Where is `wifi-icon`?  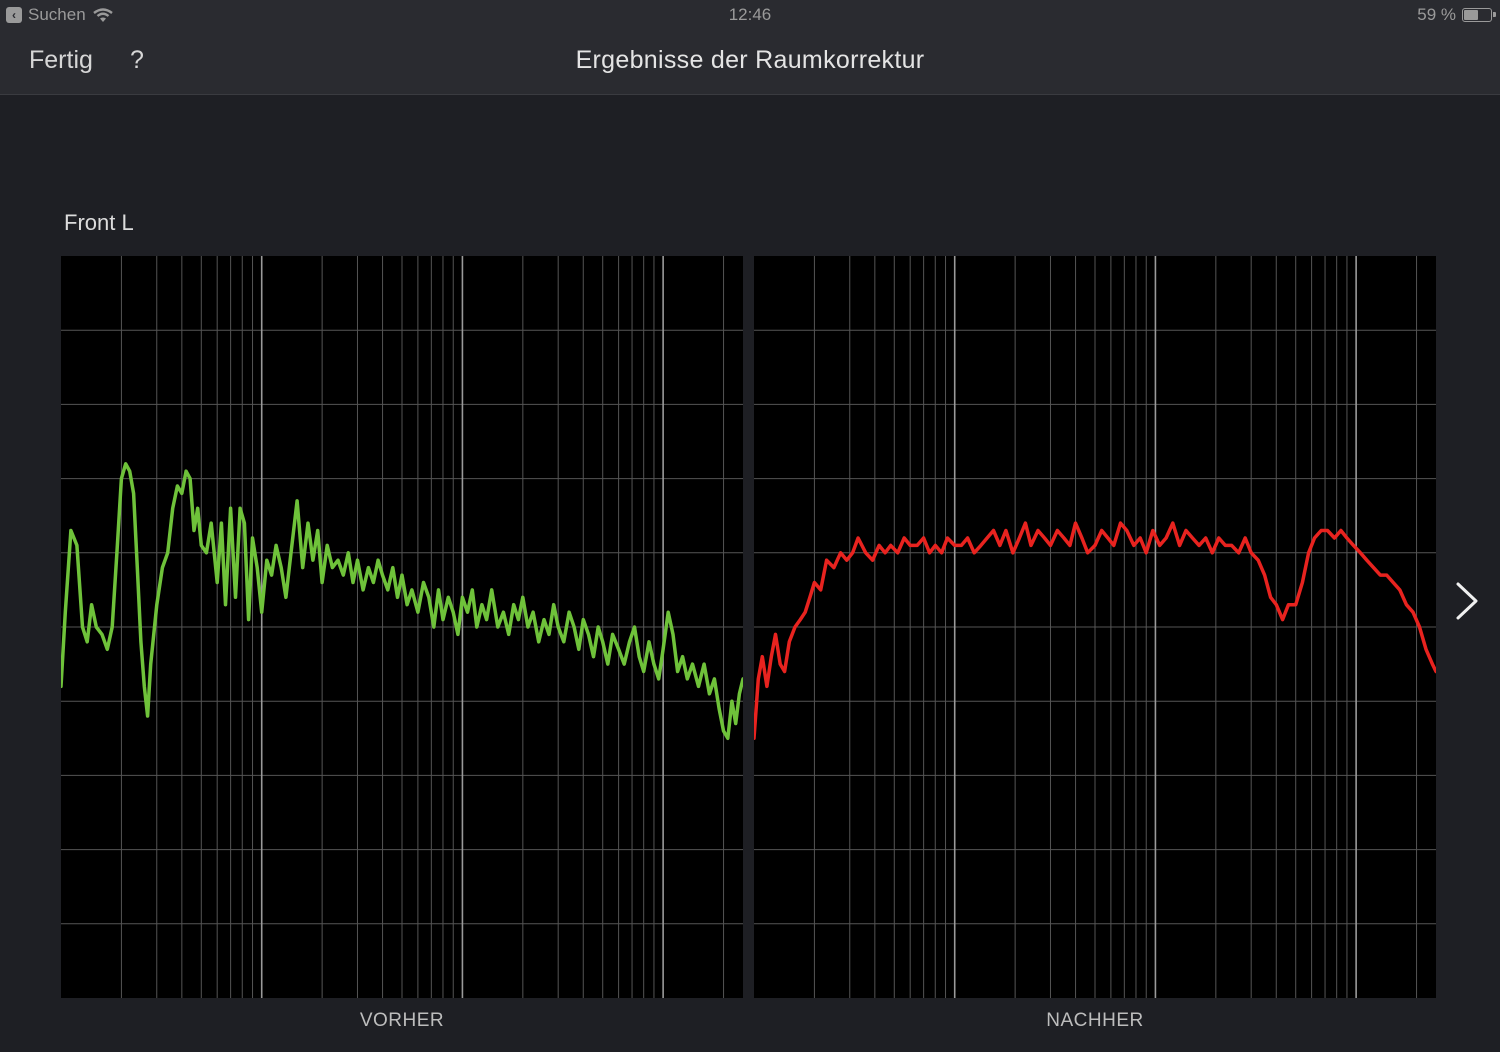 wifi-icon is located at coordinates (102, 15).